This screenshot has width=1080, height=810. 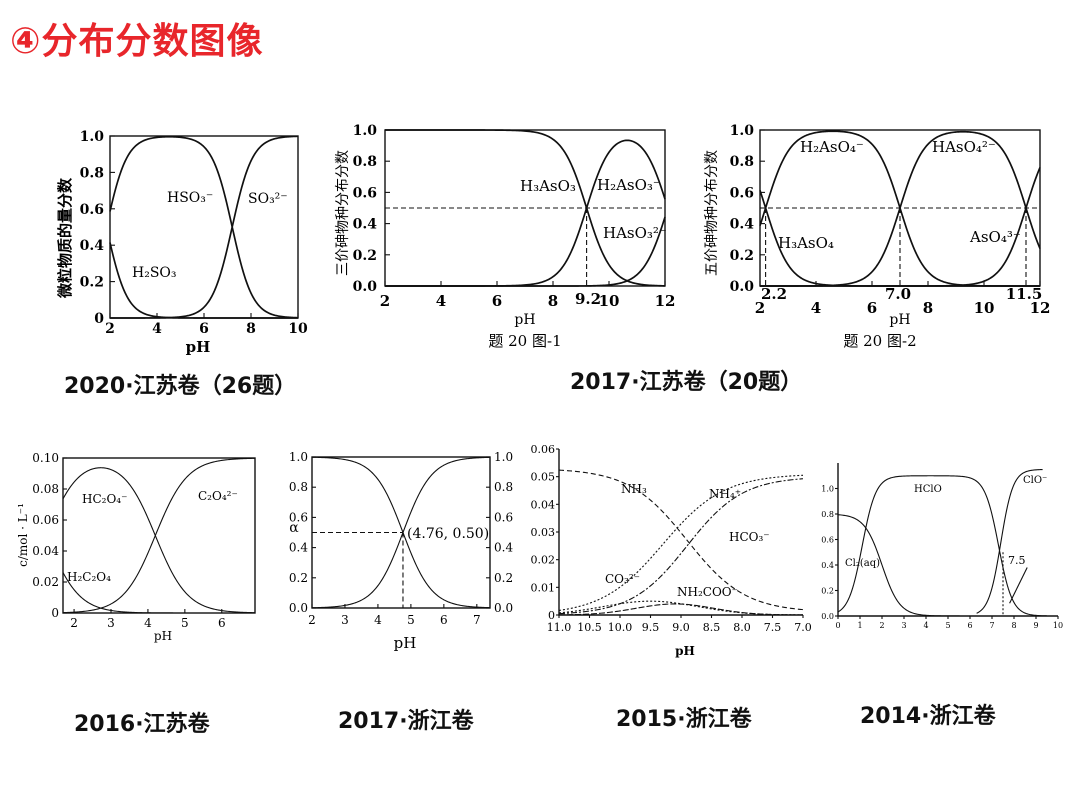 What do you see at coordinates (879, 341) in the screenshot?
I see `figure-subtitle: 题 20 图-2` at bounding box center [879, 341].